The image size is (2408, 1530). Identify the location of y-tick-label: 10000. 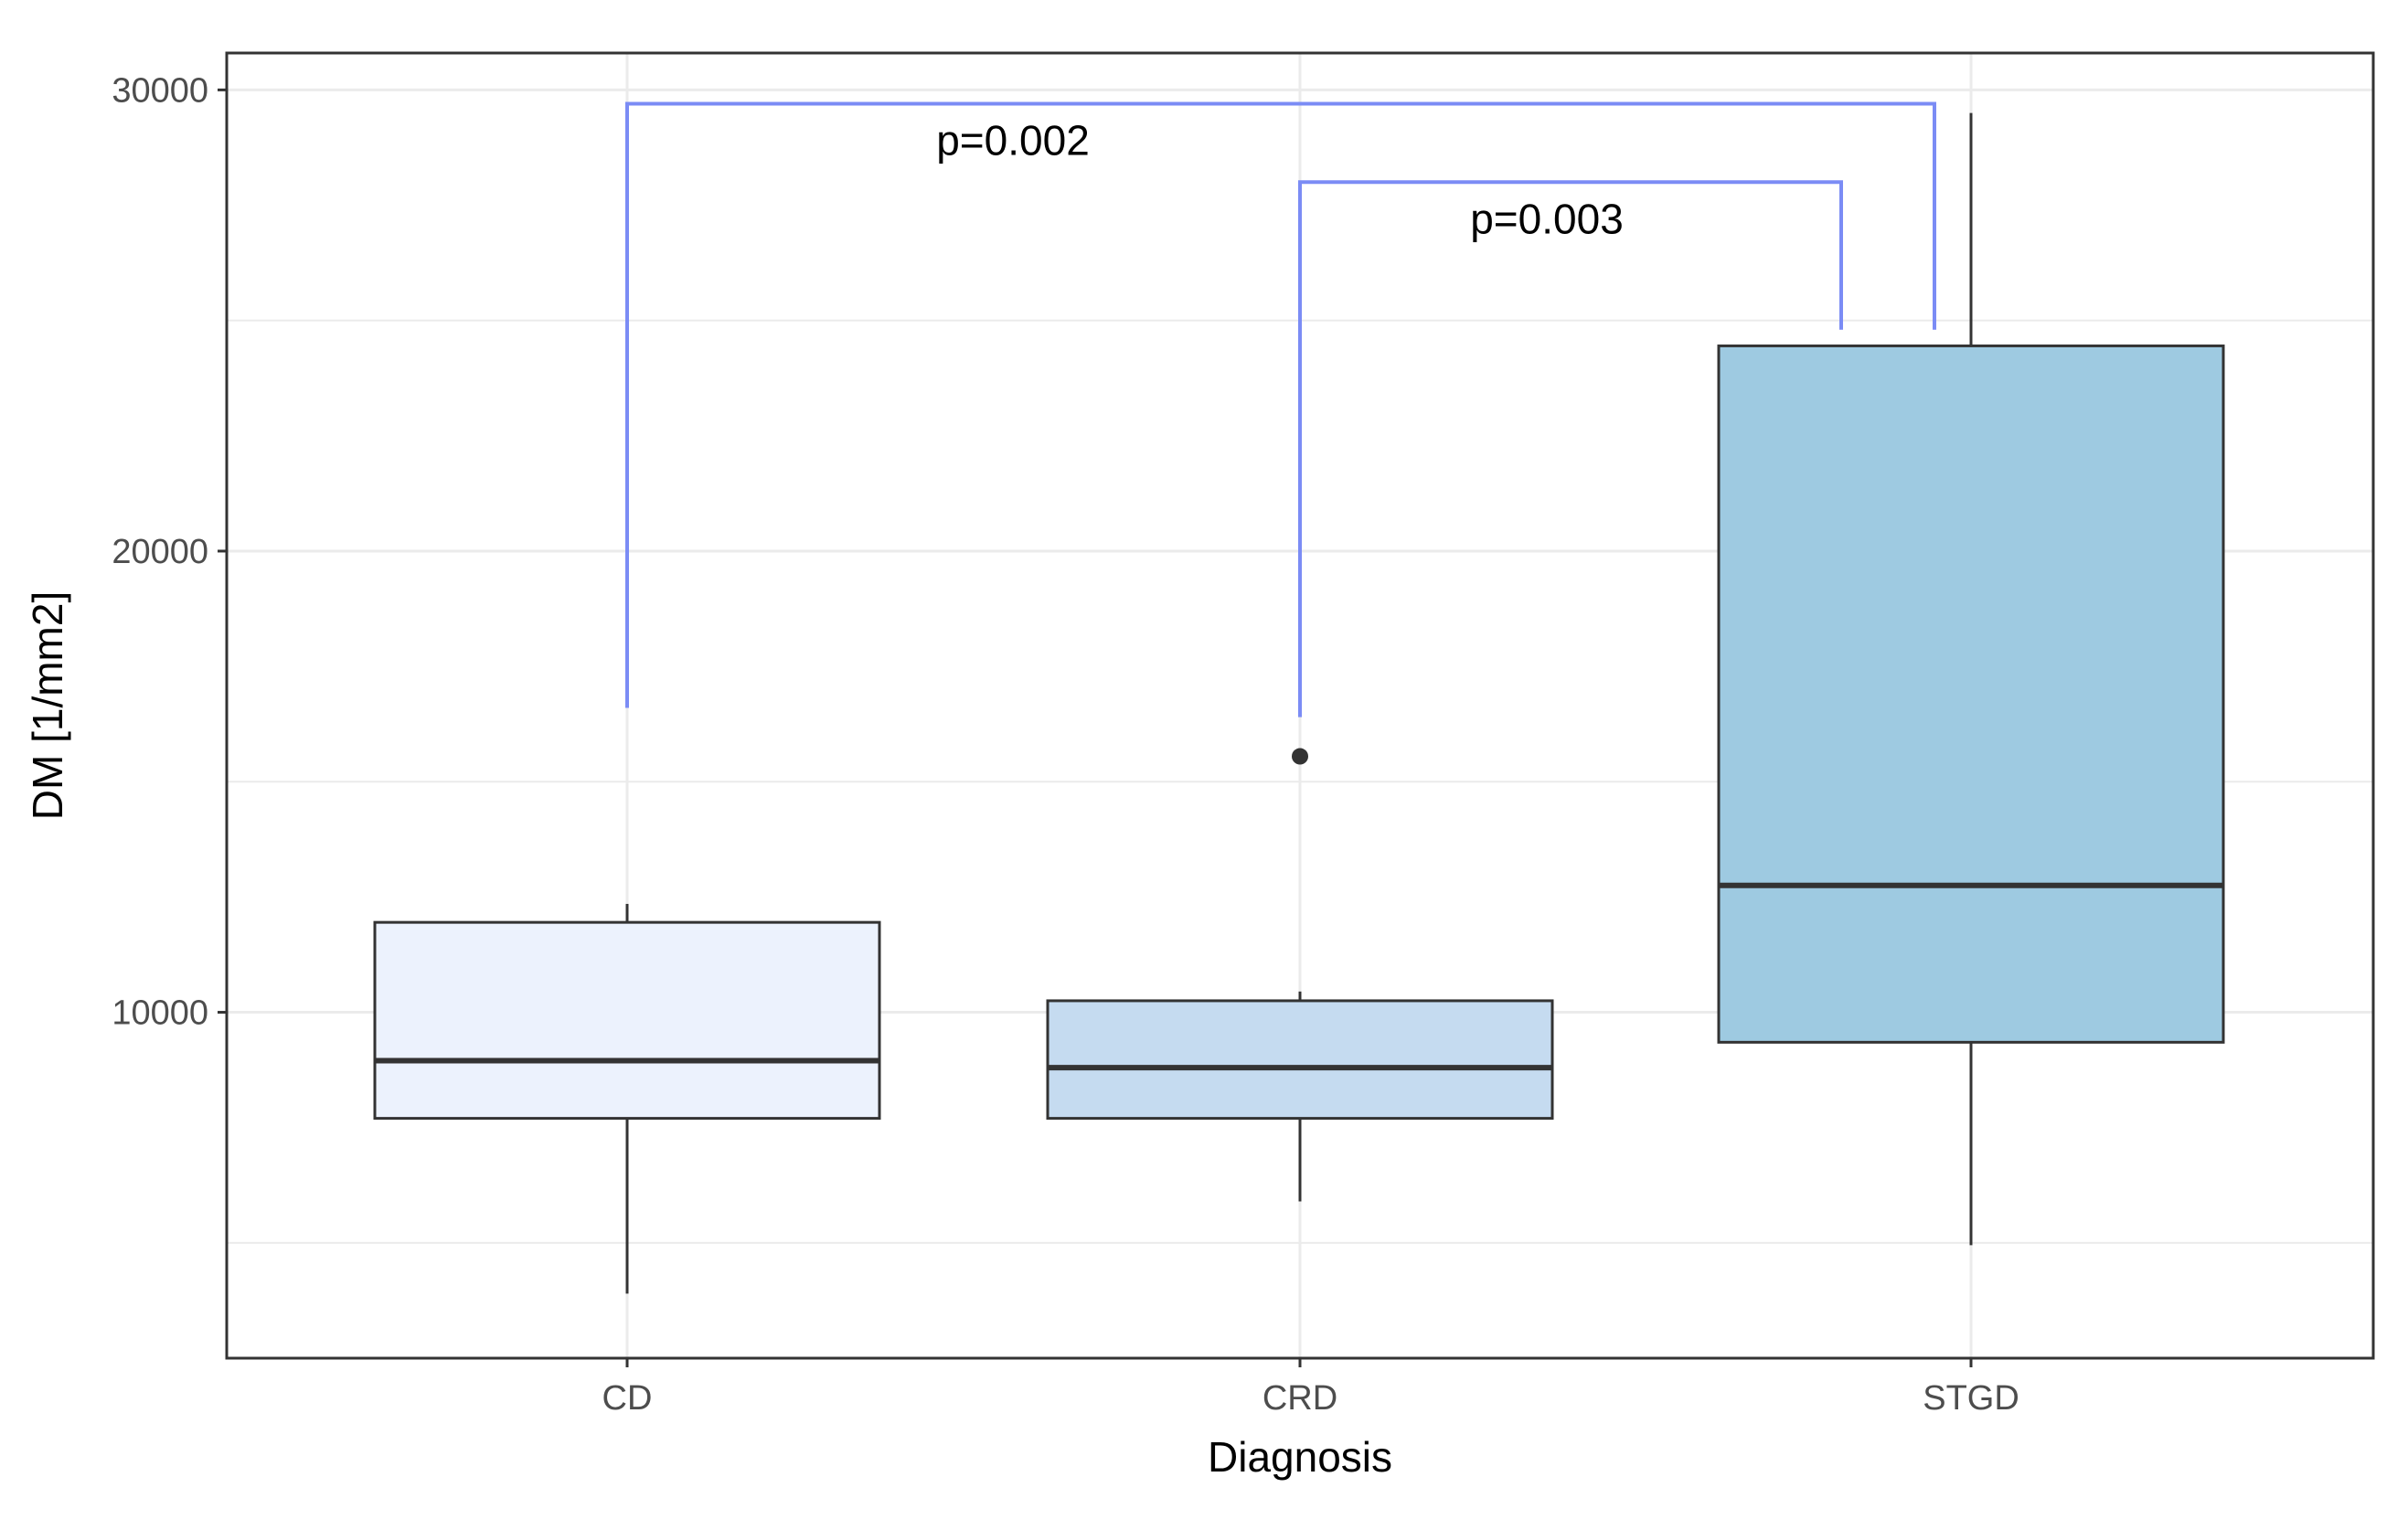
(160, 1013).